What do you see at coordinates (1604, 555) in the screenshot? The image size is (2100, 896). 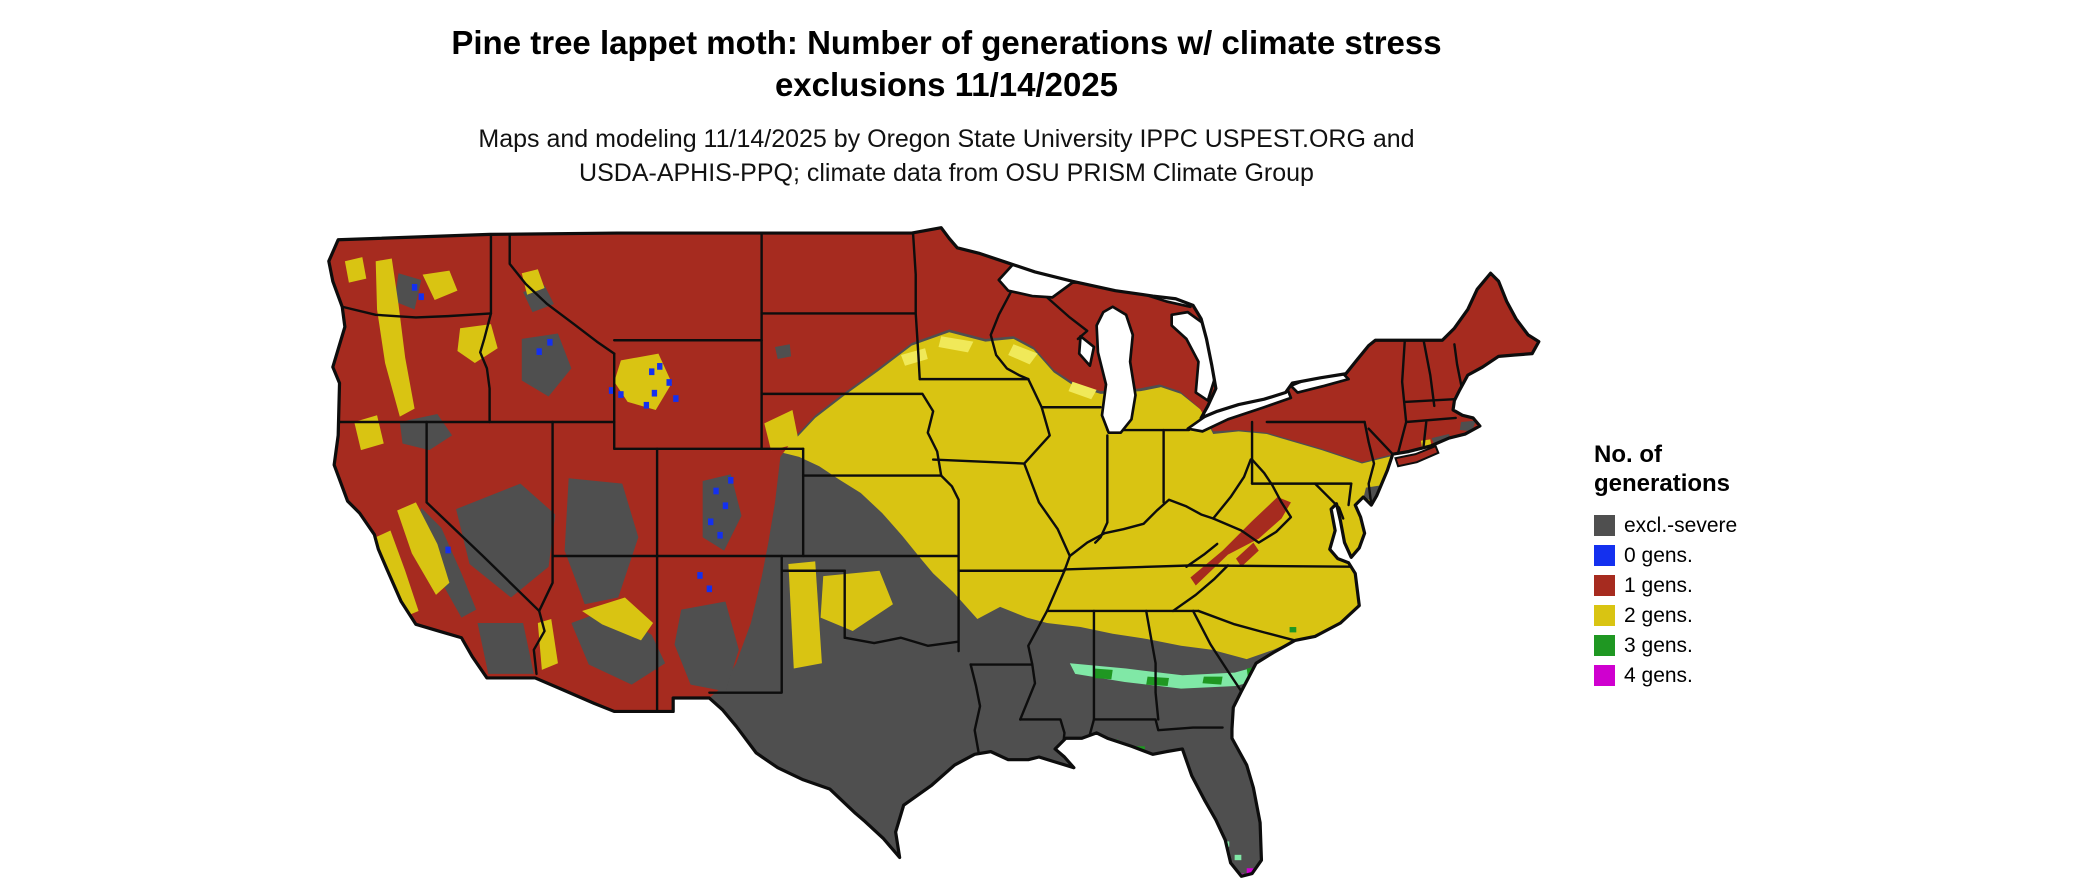 I see `legend-swatch-0-gens` at bounding box center [1604, 555].